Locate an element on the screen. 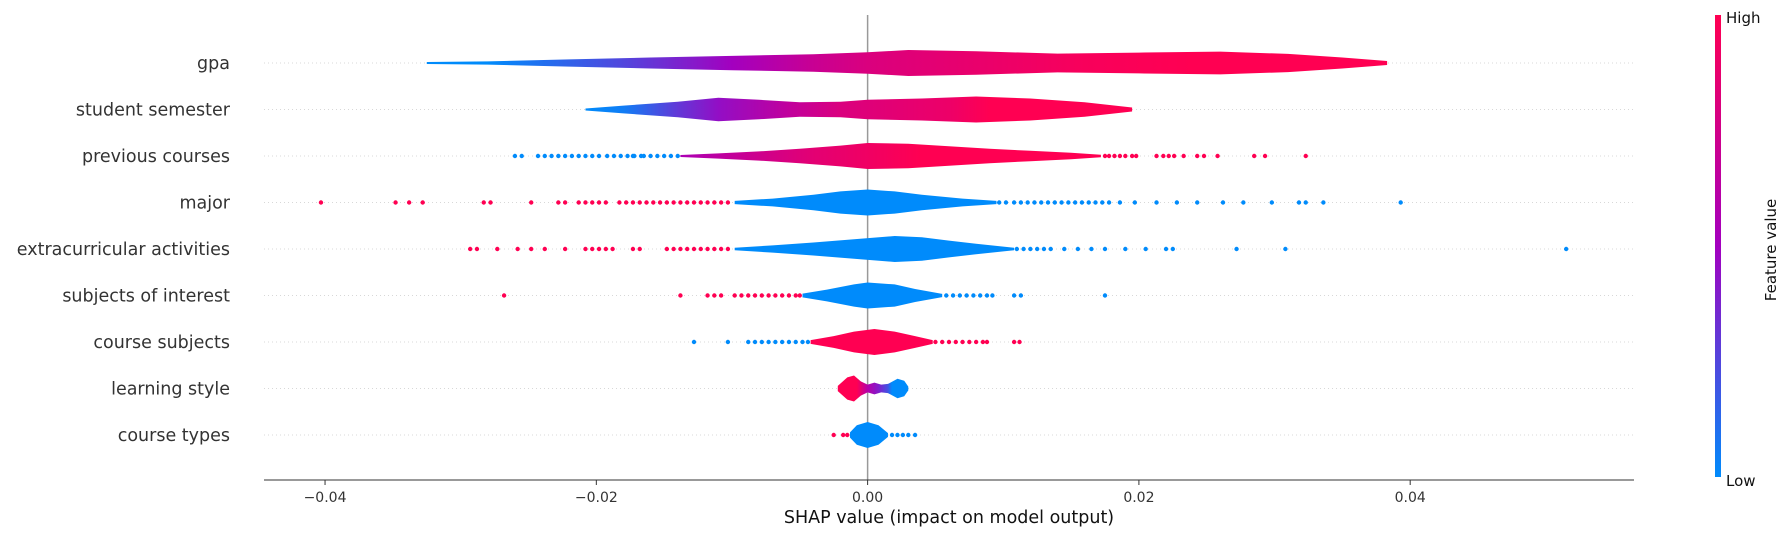 The height and width of the screenshot is (536, 1785). violin-previous-courses is located at coordinates (890, 156).